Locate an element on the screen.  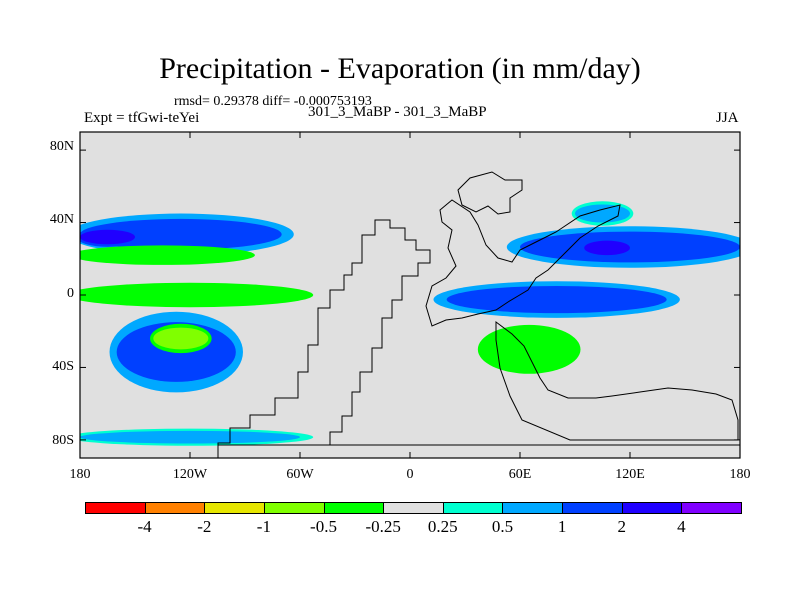
colorbar-label: 2 is located at coordinates (621, 526).